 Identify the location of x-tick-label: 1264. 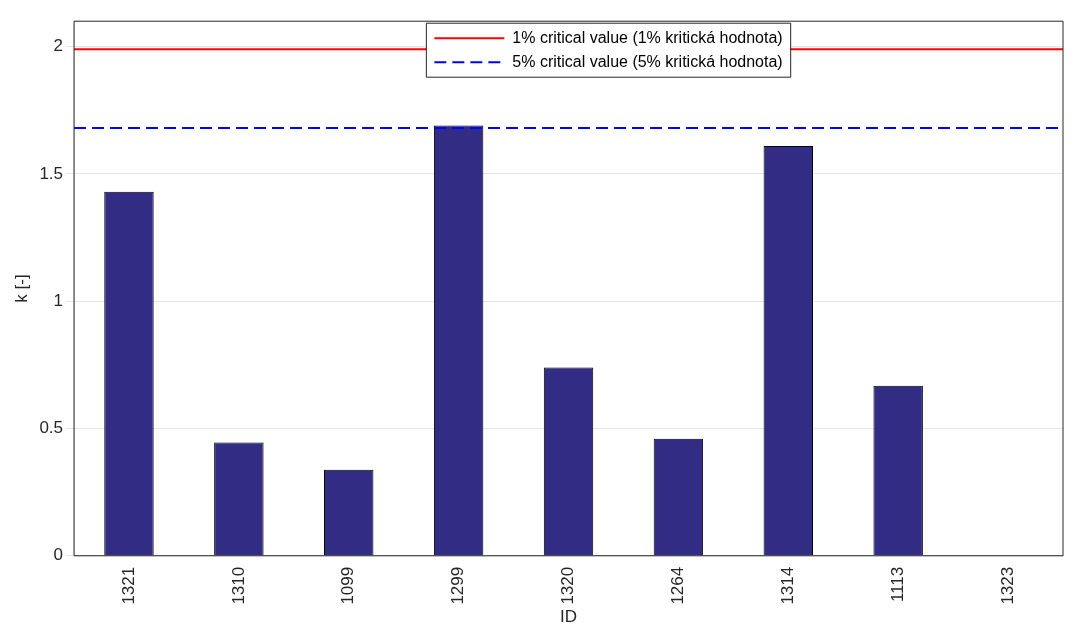
(678, 585).